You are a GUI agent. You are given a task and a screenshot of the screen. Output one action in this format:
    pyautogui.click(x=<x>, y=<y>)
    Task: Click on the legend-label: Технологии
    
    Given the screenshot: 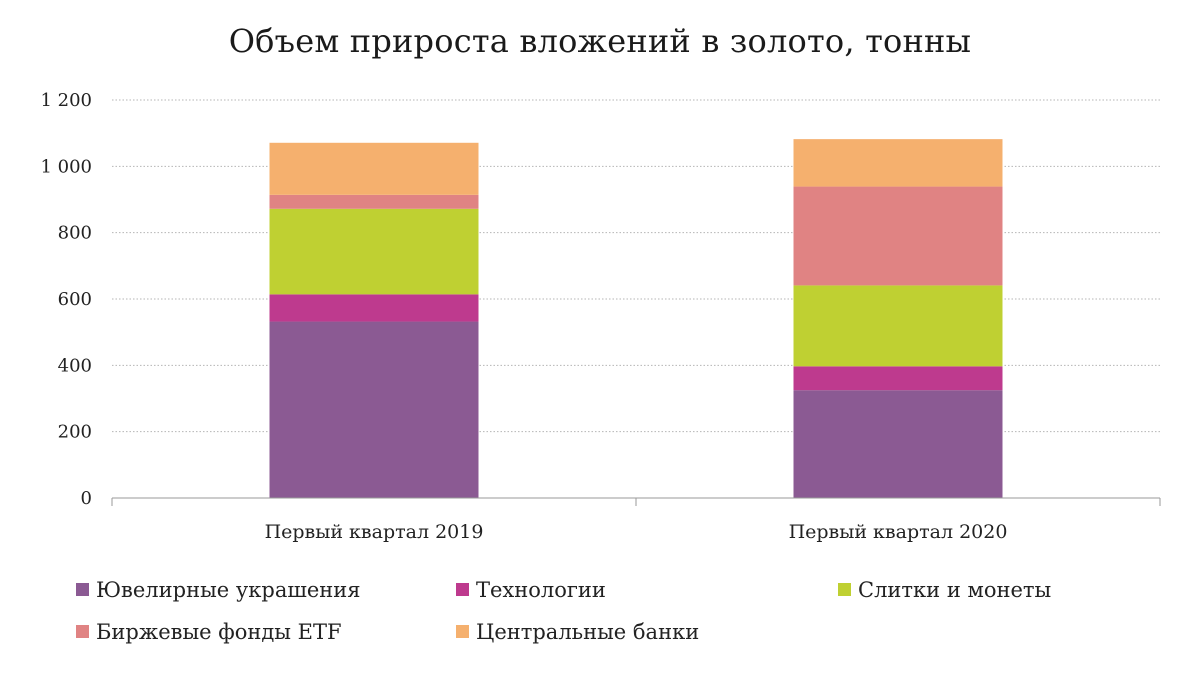 What is the action you would take?
    pyautogui.click(x=541, y=590)
    